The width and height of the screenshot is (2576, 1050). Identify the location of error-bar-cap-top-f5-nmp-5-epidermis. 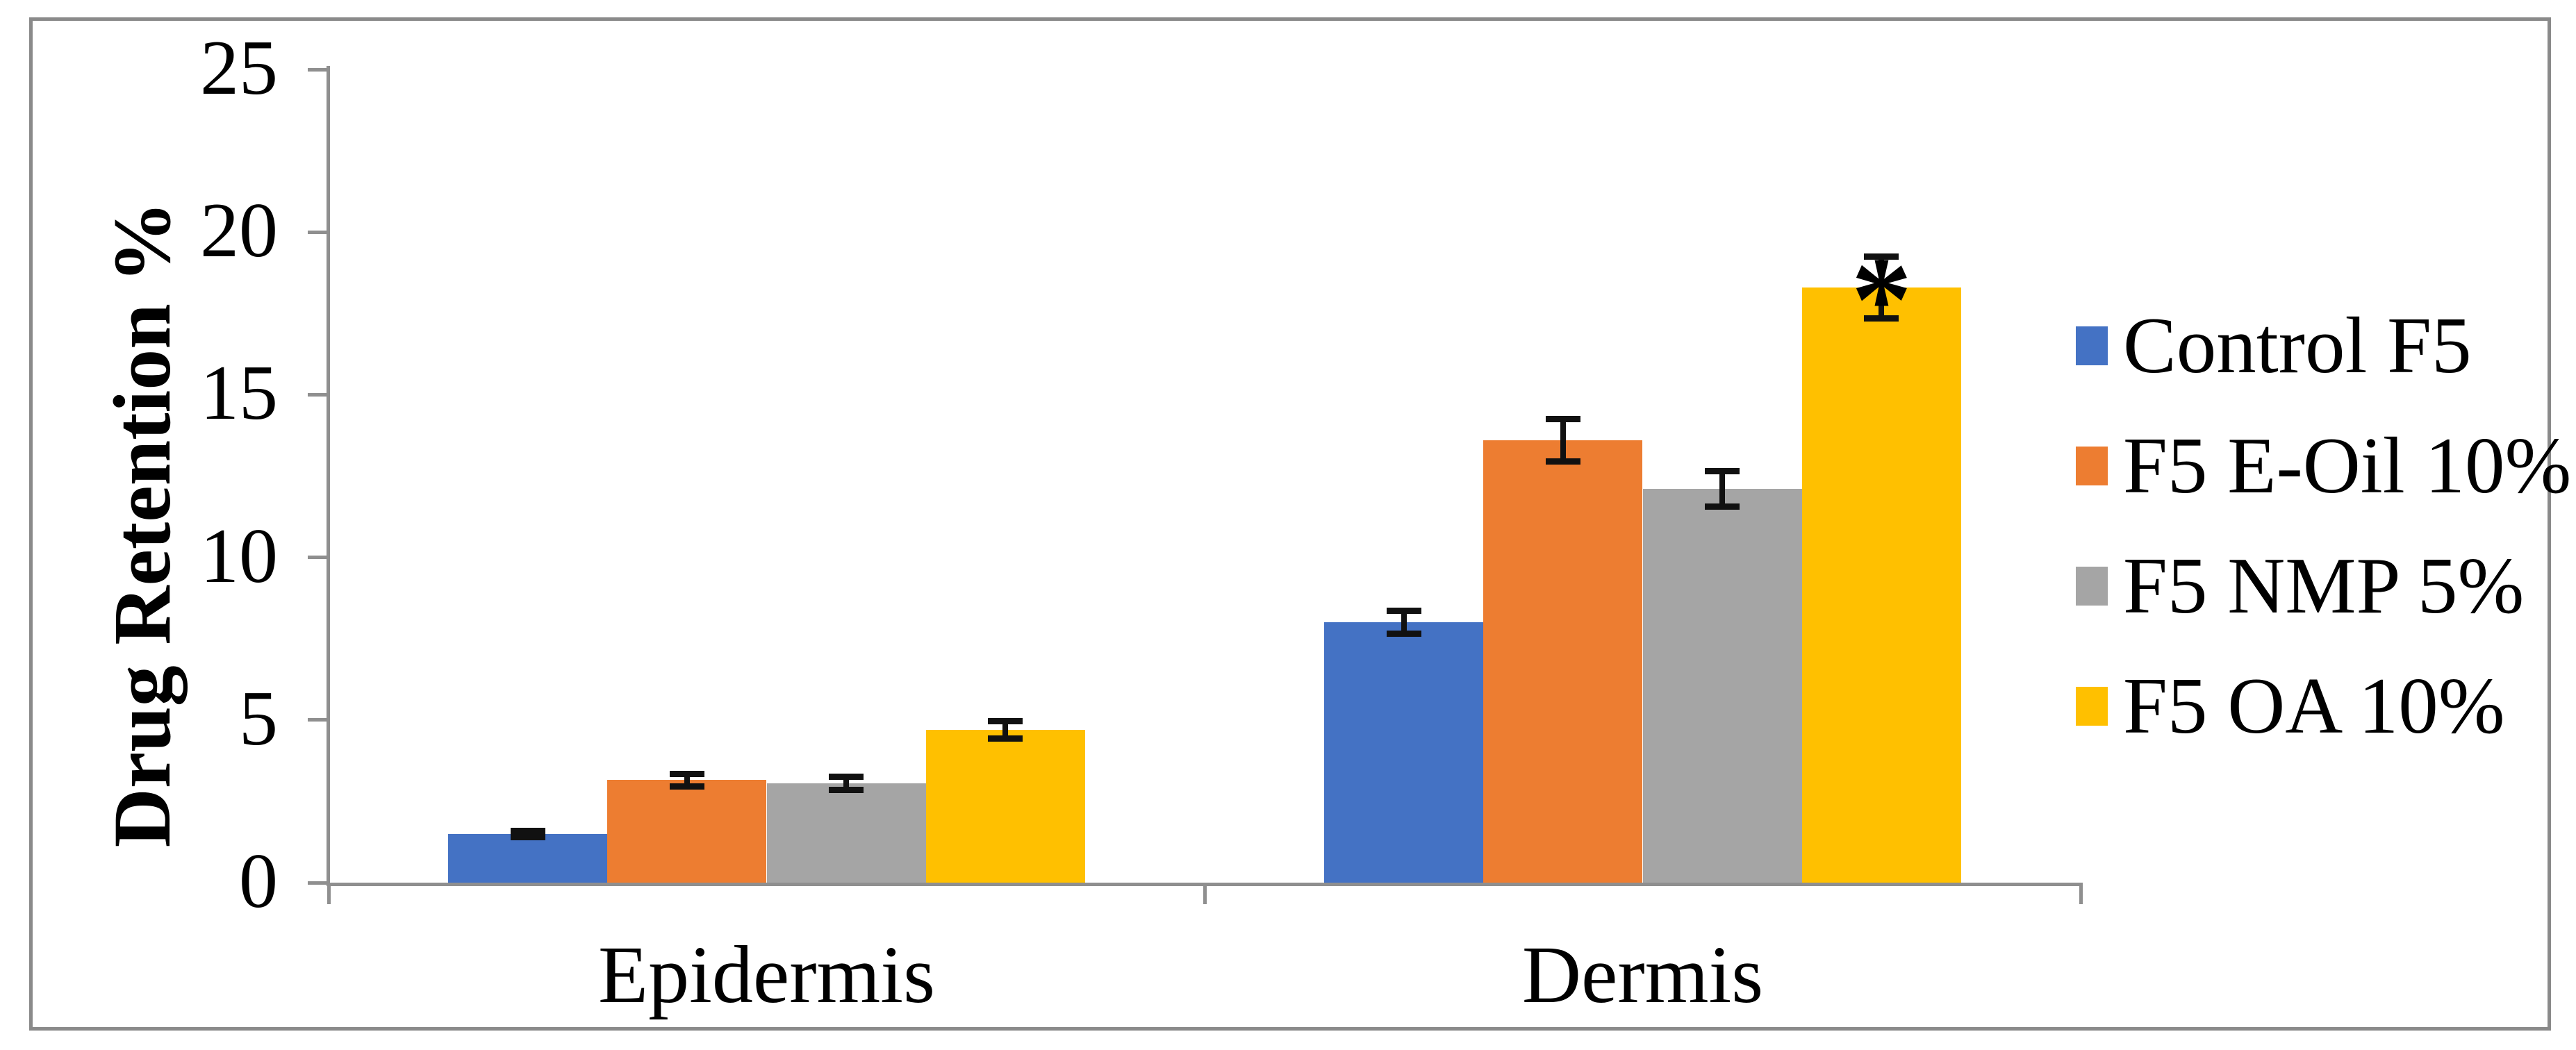
(847, 777).